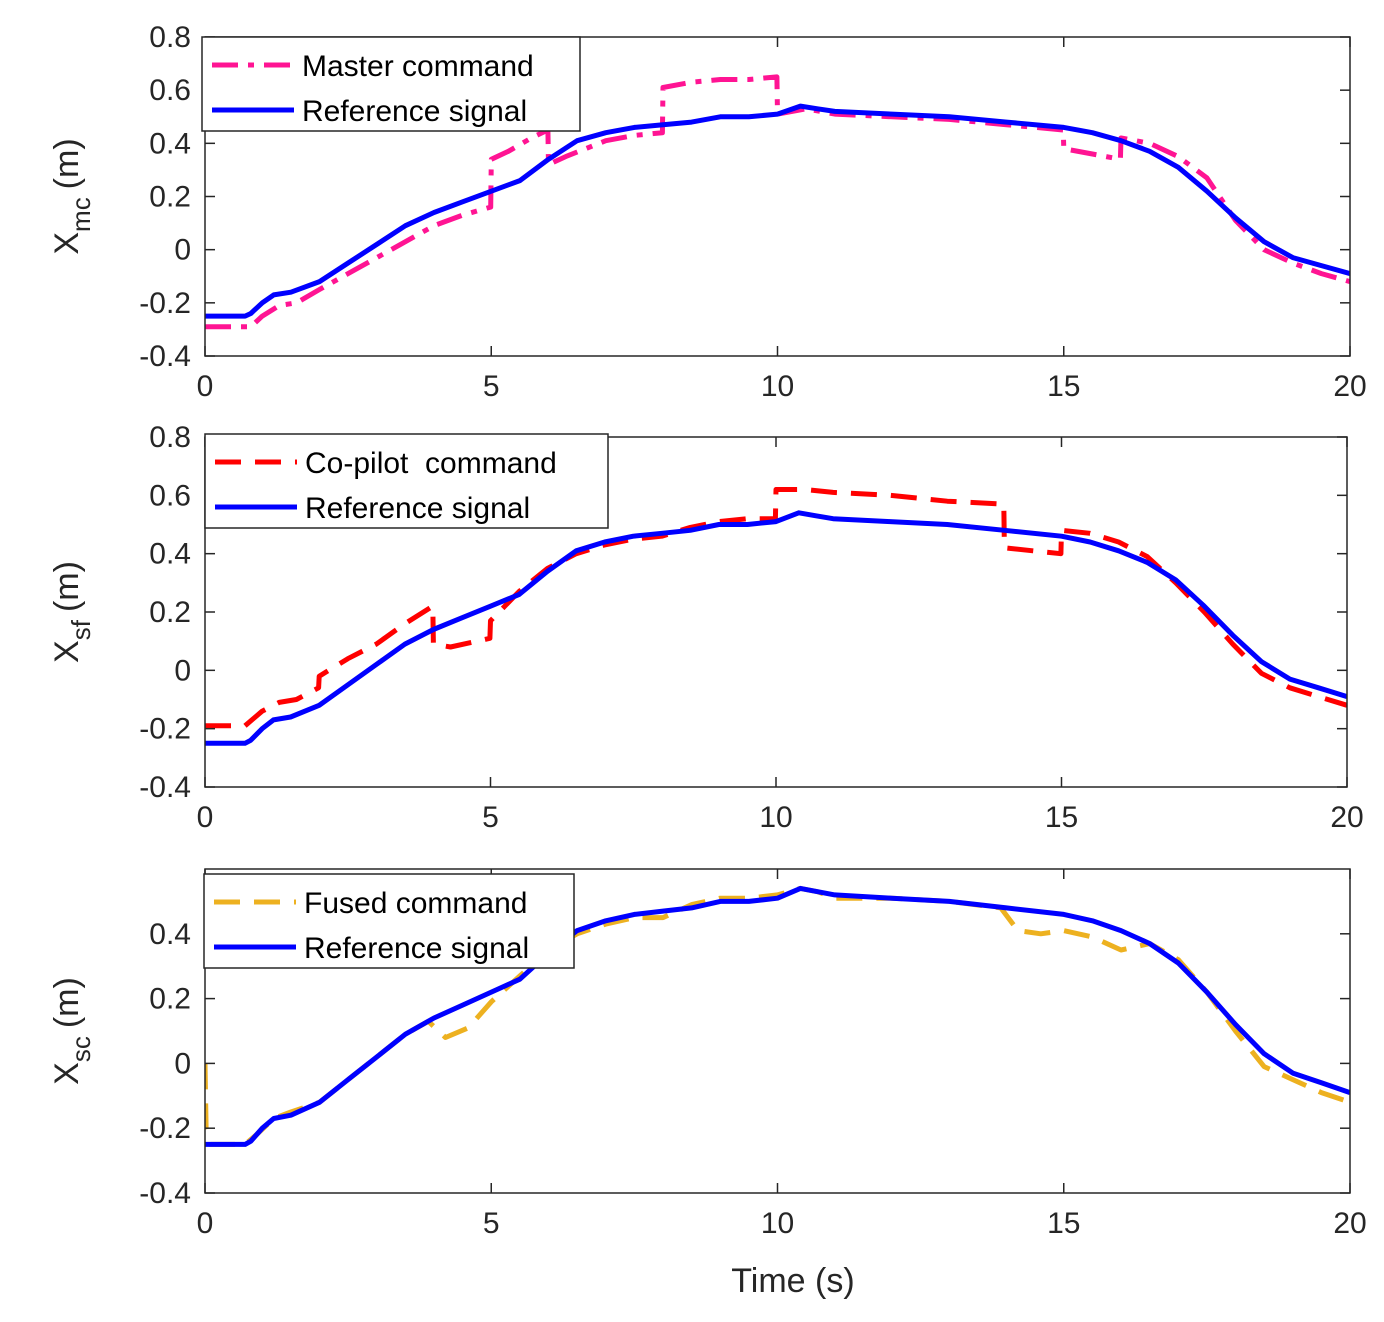 Image resolution: width=1384 pixels, height=1322 pixels. What do you see at coordinates (415, 903) in the screenshot?
I see `legend-label: Fused command` at bounding box center [415, 903].